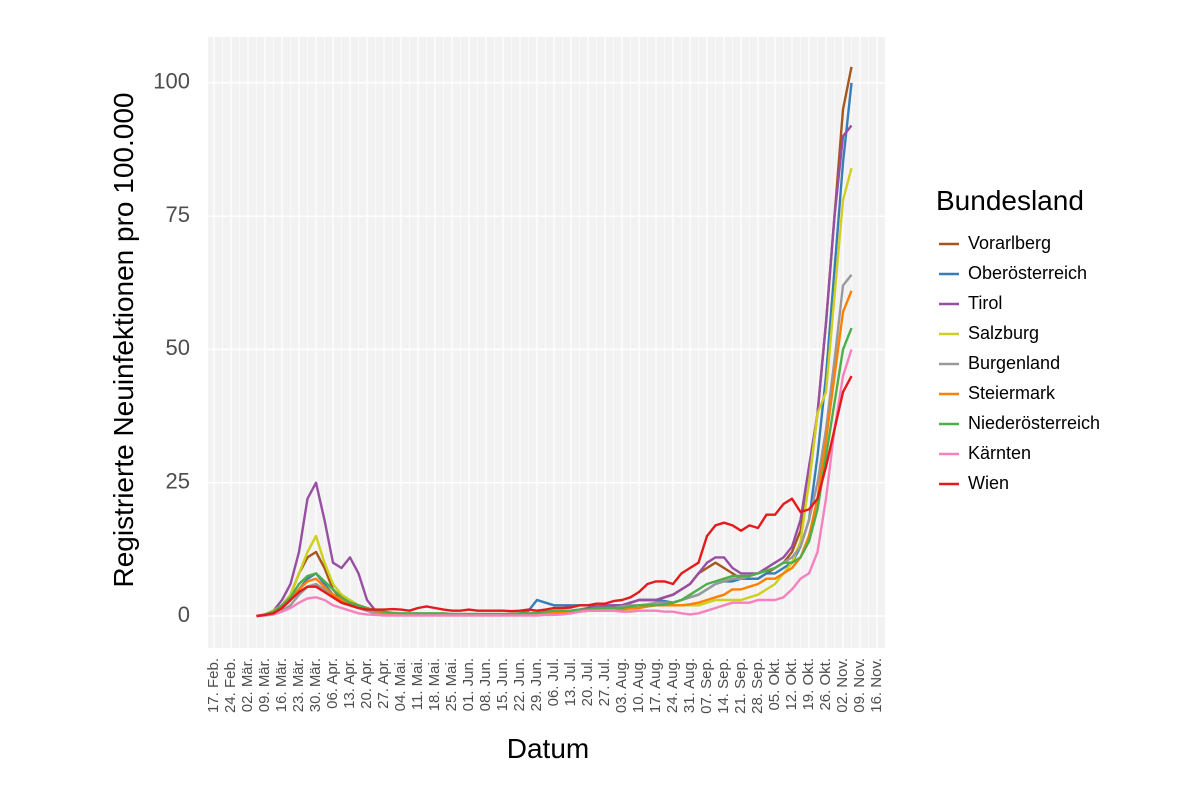 Image resolution: width=1200 pixels, height=799 pixels. I want to click on x-tick-label: 07. Sep., so click(706, 686).